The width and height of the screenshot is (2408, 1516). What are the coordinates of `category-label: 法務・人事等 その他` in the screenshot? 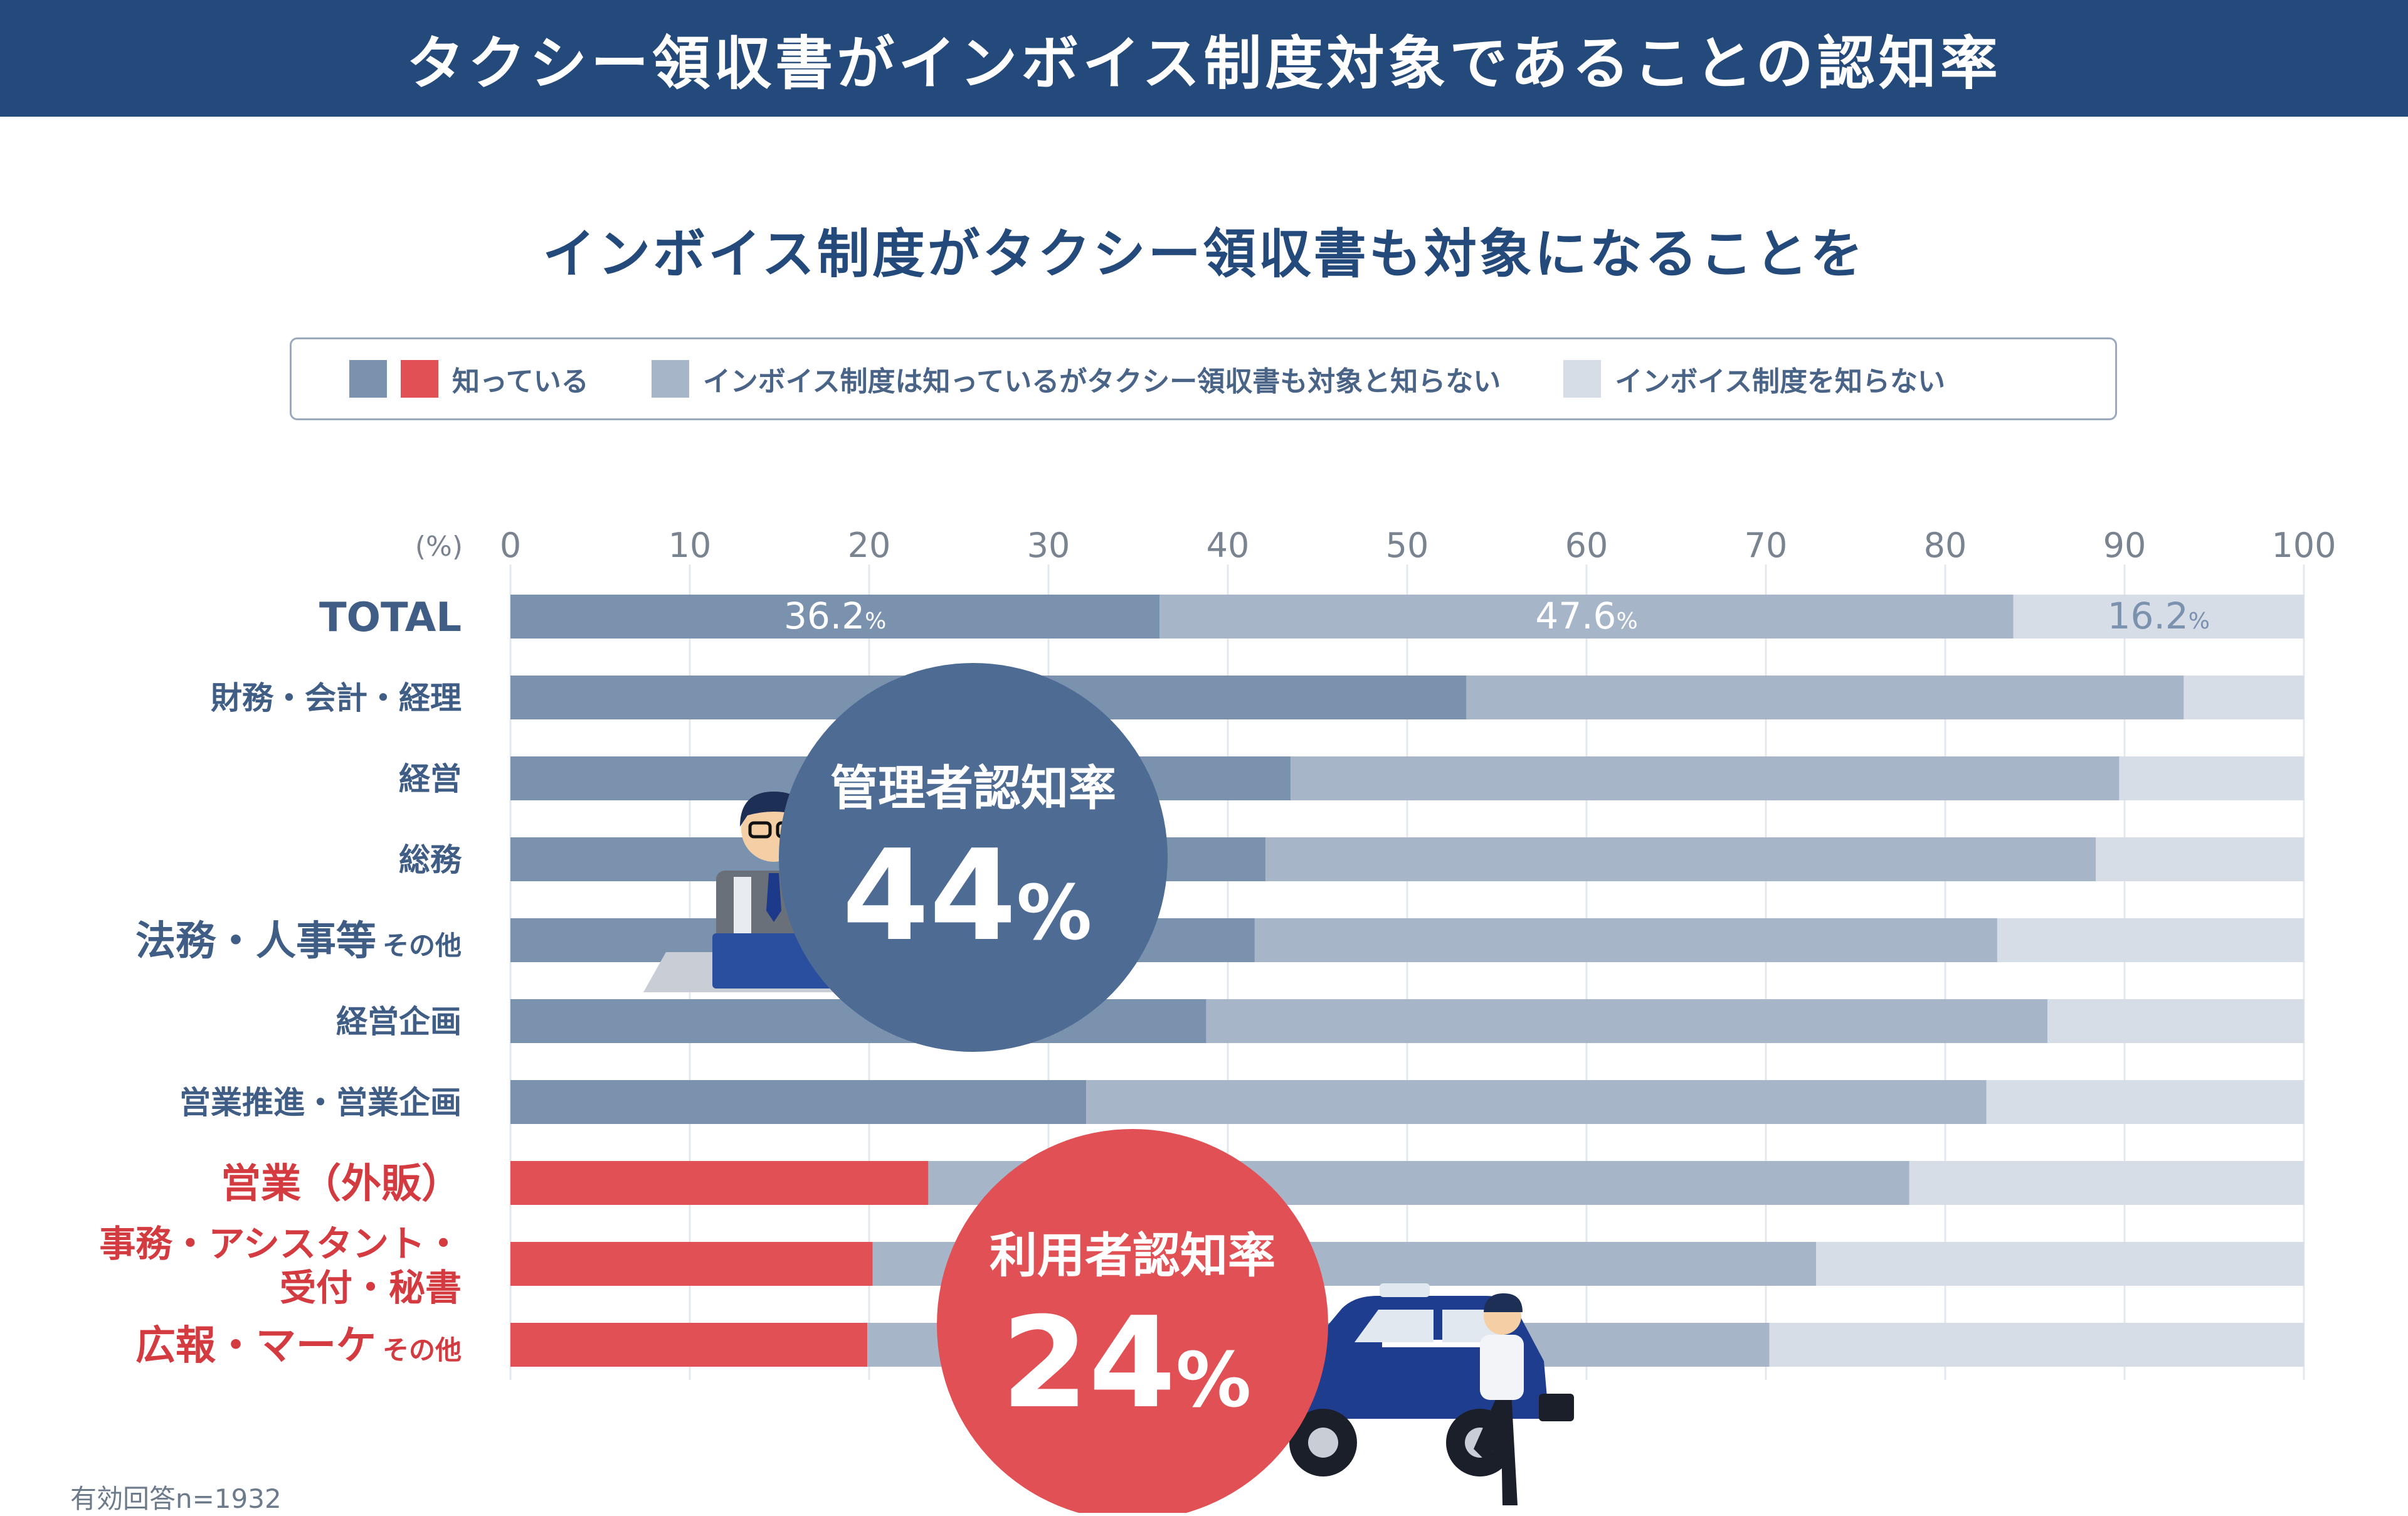 It's located at (298, 941).